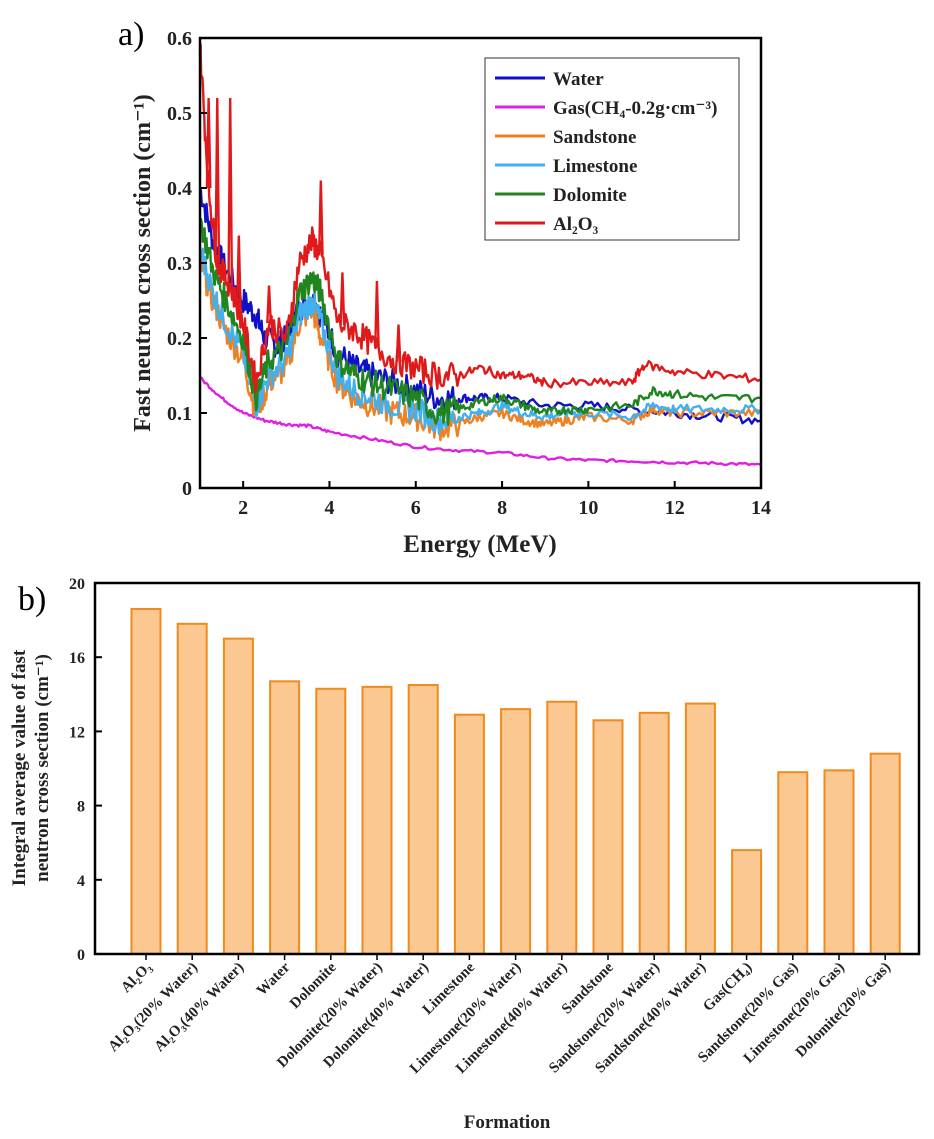 This screenshot has width=934, height=1139. Describe the element at coordinates (376, 1016) in the screenshot. I see `category-label: Dolomite(40% Water)` at that location.